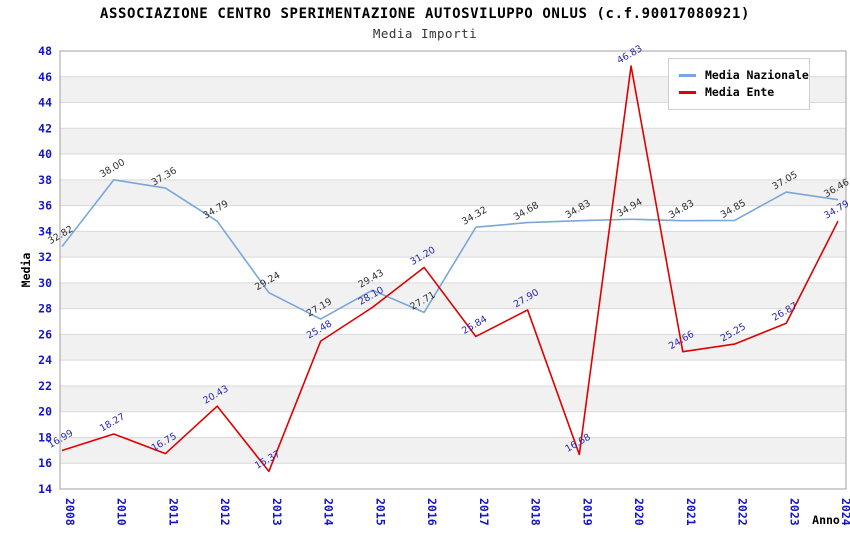  Describe the element at coordinates (629, 54) in the screenshot. I see `data-point-label: 46.83` at that location.